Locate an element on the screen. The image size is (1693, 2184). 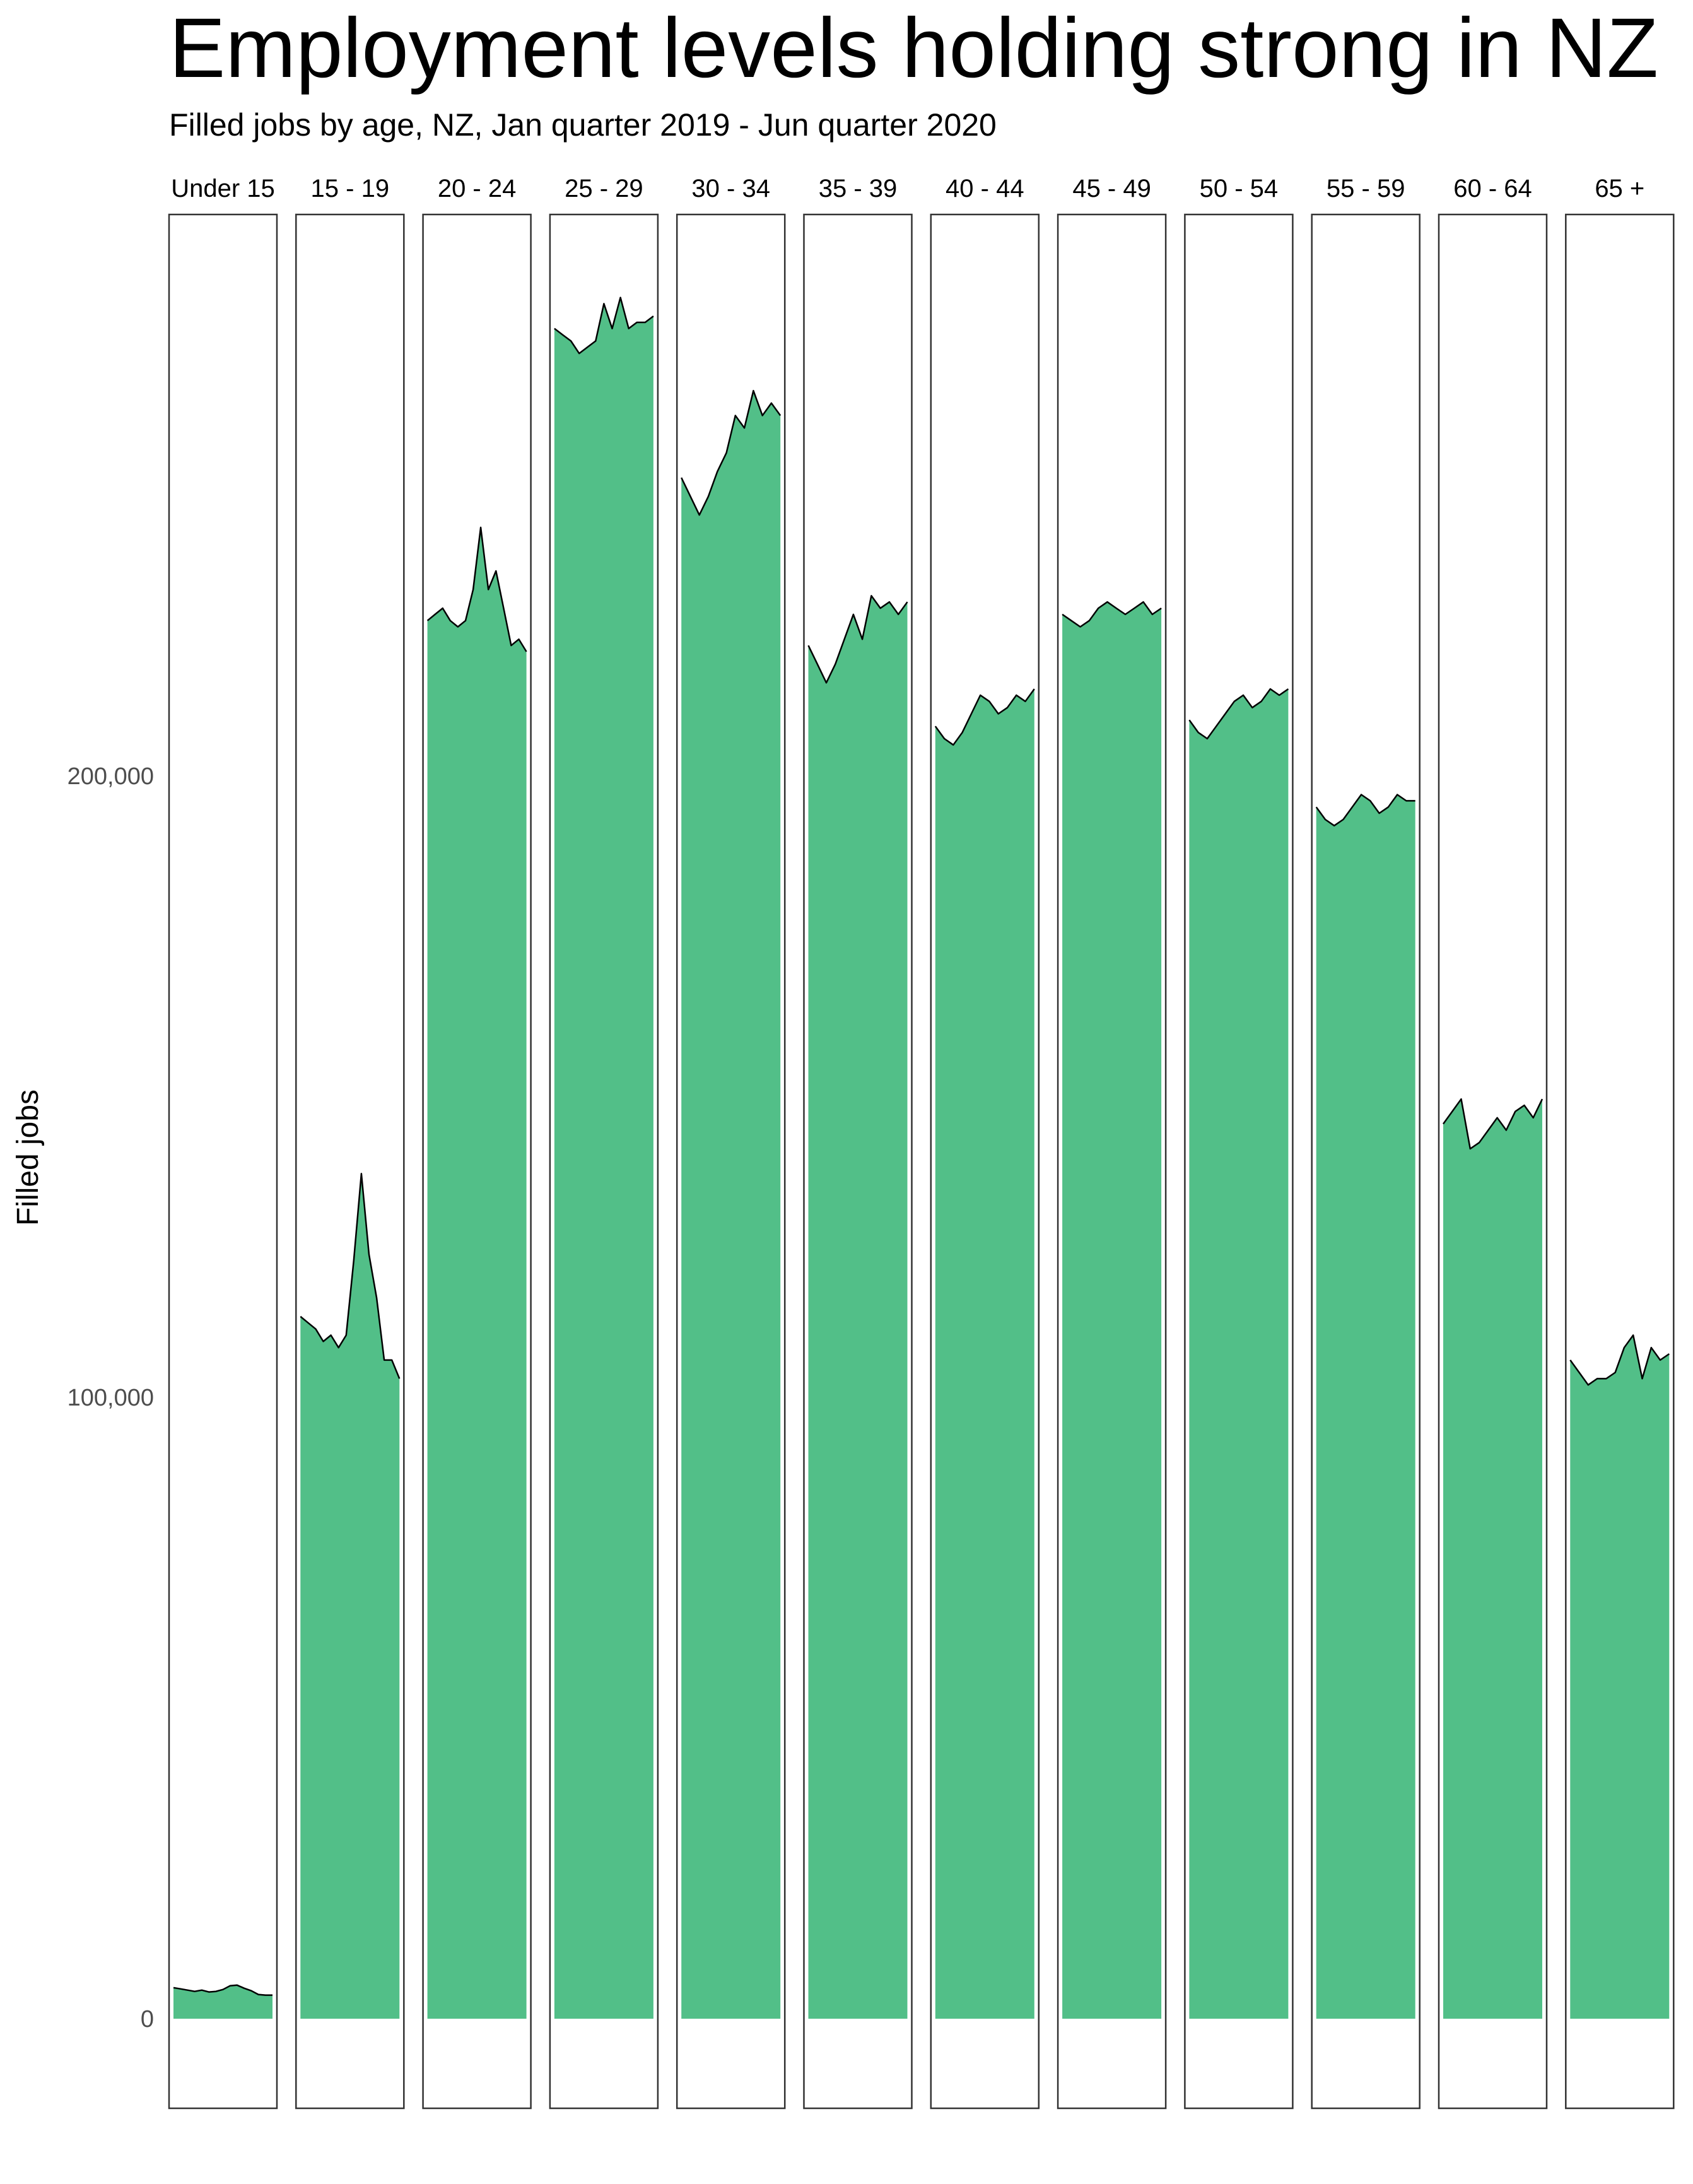
facet-label: 55 - 59 is located at coordinates (1366, 189).